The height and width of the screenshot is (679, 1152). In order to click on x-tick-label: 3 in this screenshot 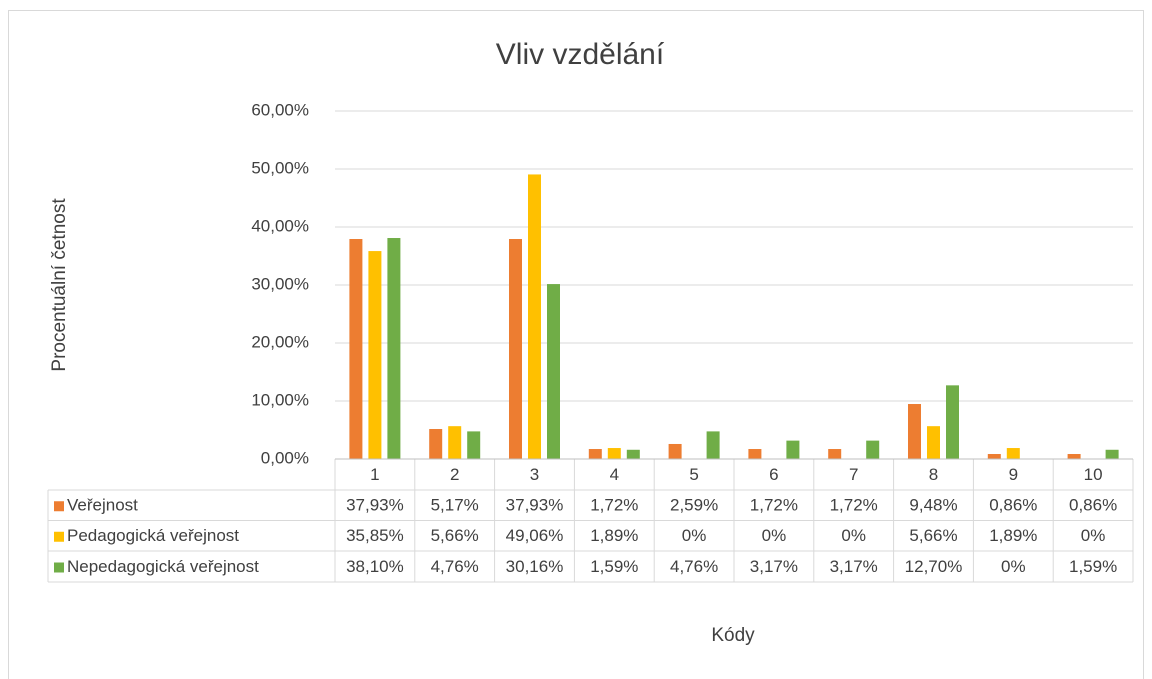, I will do `click(534, 474)`.